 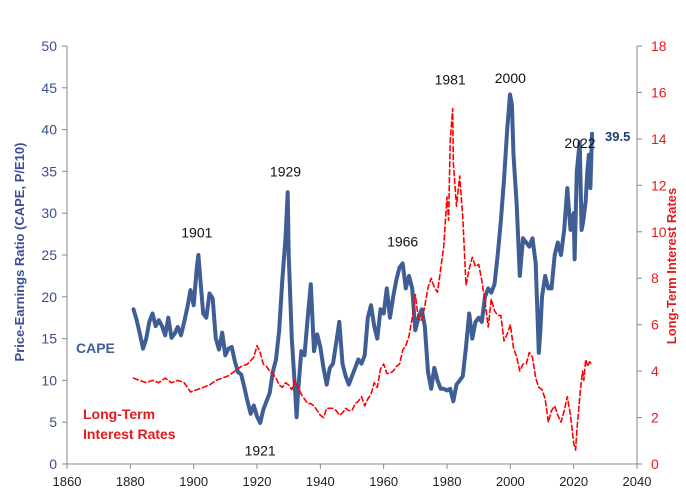 What do you see at coordinates (193, 481) in the screenshot?
I see `x-tick-label: 1900` at bounding box center [193, 481].